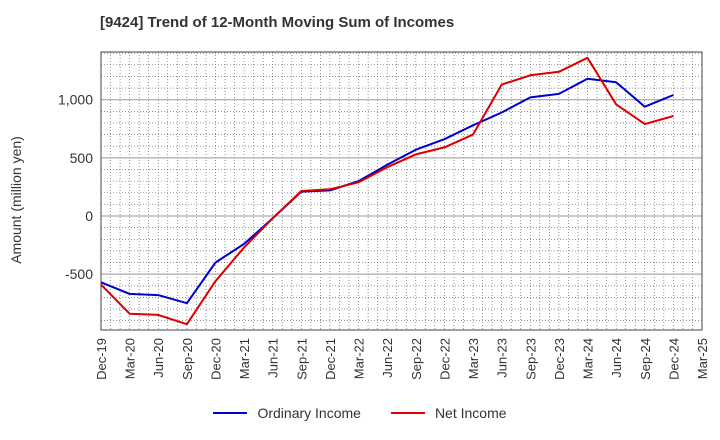 This screenshot has height=440, width=720. Describe the element at coordinates (502, 358) in the screenshot. I see `x-tick-label: Jun-23` at that location.